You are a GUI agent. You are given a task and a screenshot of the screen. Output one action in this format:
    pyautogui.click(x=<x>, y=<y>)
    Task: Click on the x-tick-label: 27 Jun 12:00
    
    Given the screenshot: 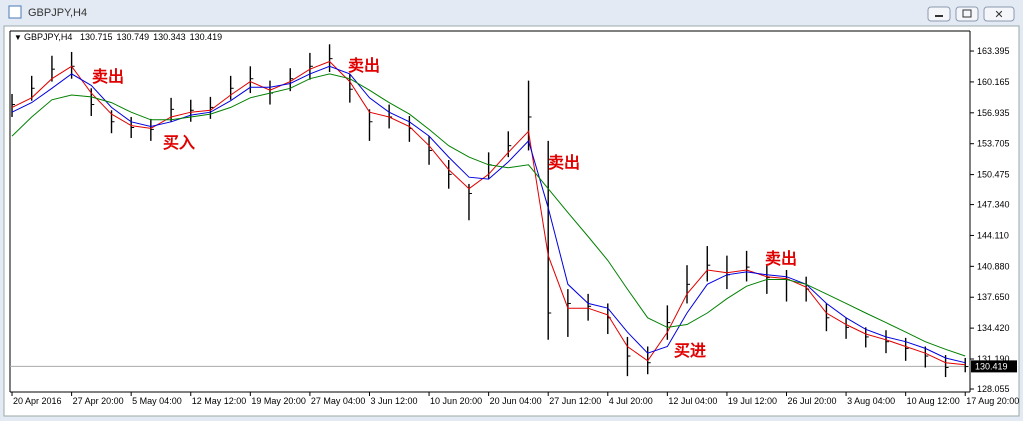 What is the action you would take?
    pyautogui.click(x=575, y=401)
    